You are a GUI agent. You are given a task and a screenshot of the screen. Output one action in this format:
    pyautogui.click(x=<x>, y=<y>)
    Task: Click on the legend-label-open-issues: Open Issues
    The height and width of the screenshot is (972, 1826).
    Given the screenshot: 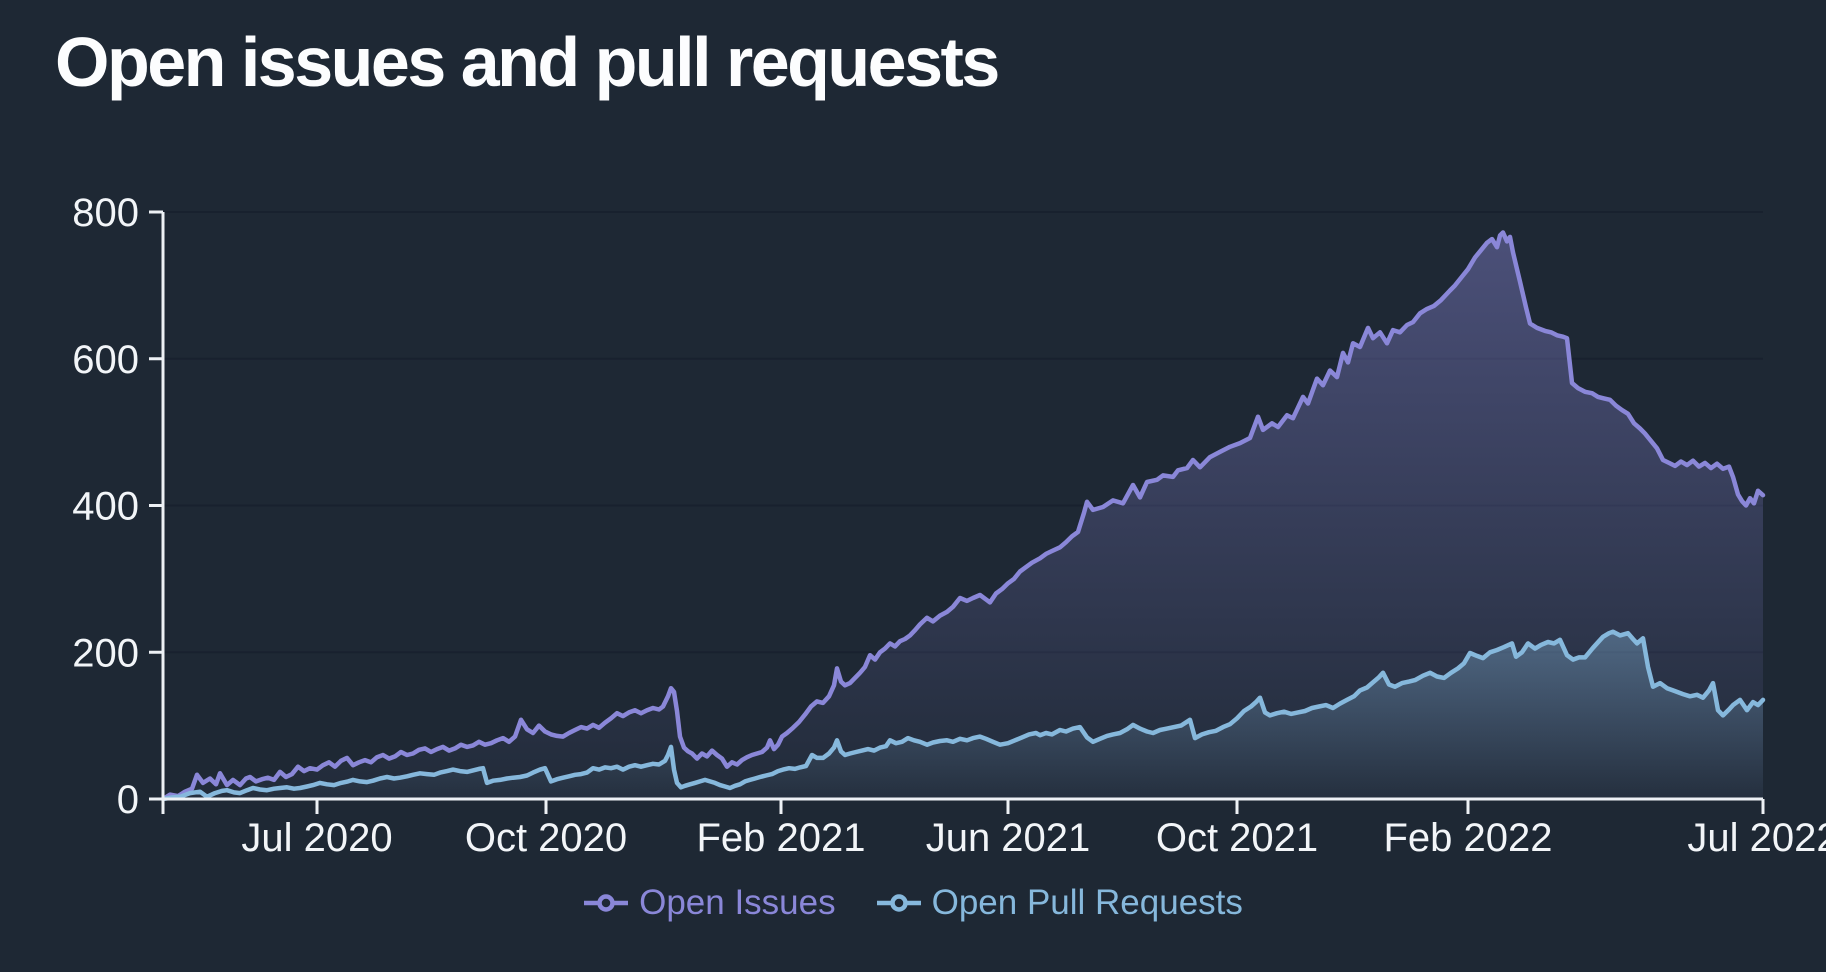 What is the action you would take?
    pyautogui.click(x=737, y=902)
    